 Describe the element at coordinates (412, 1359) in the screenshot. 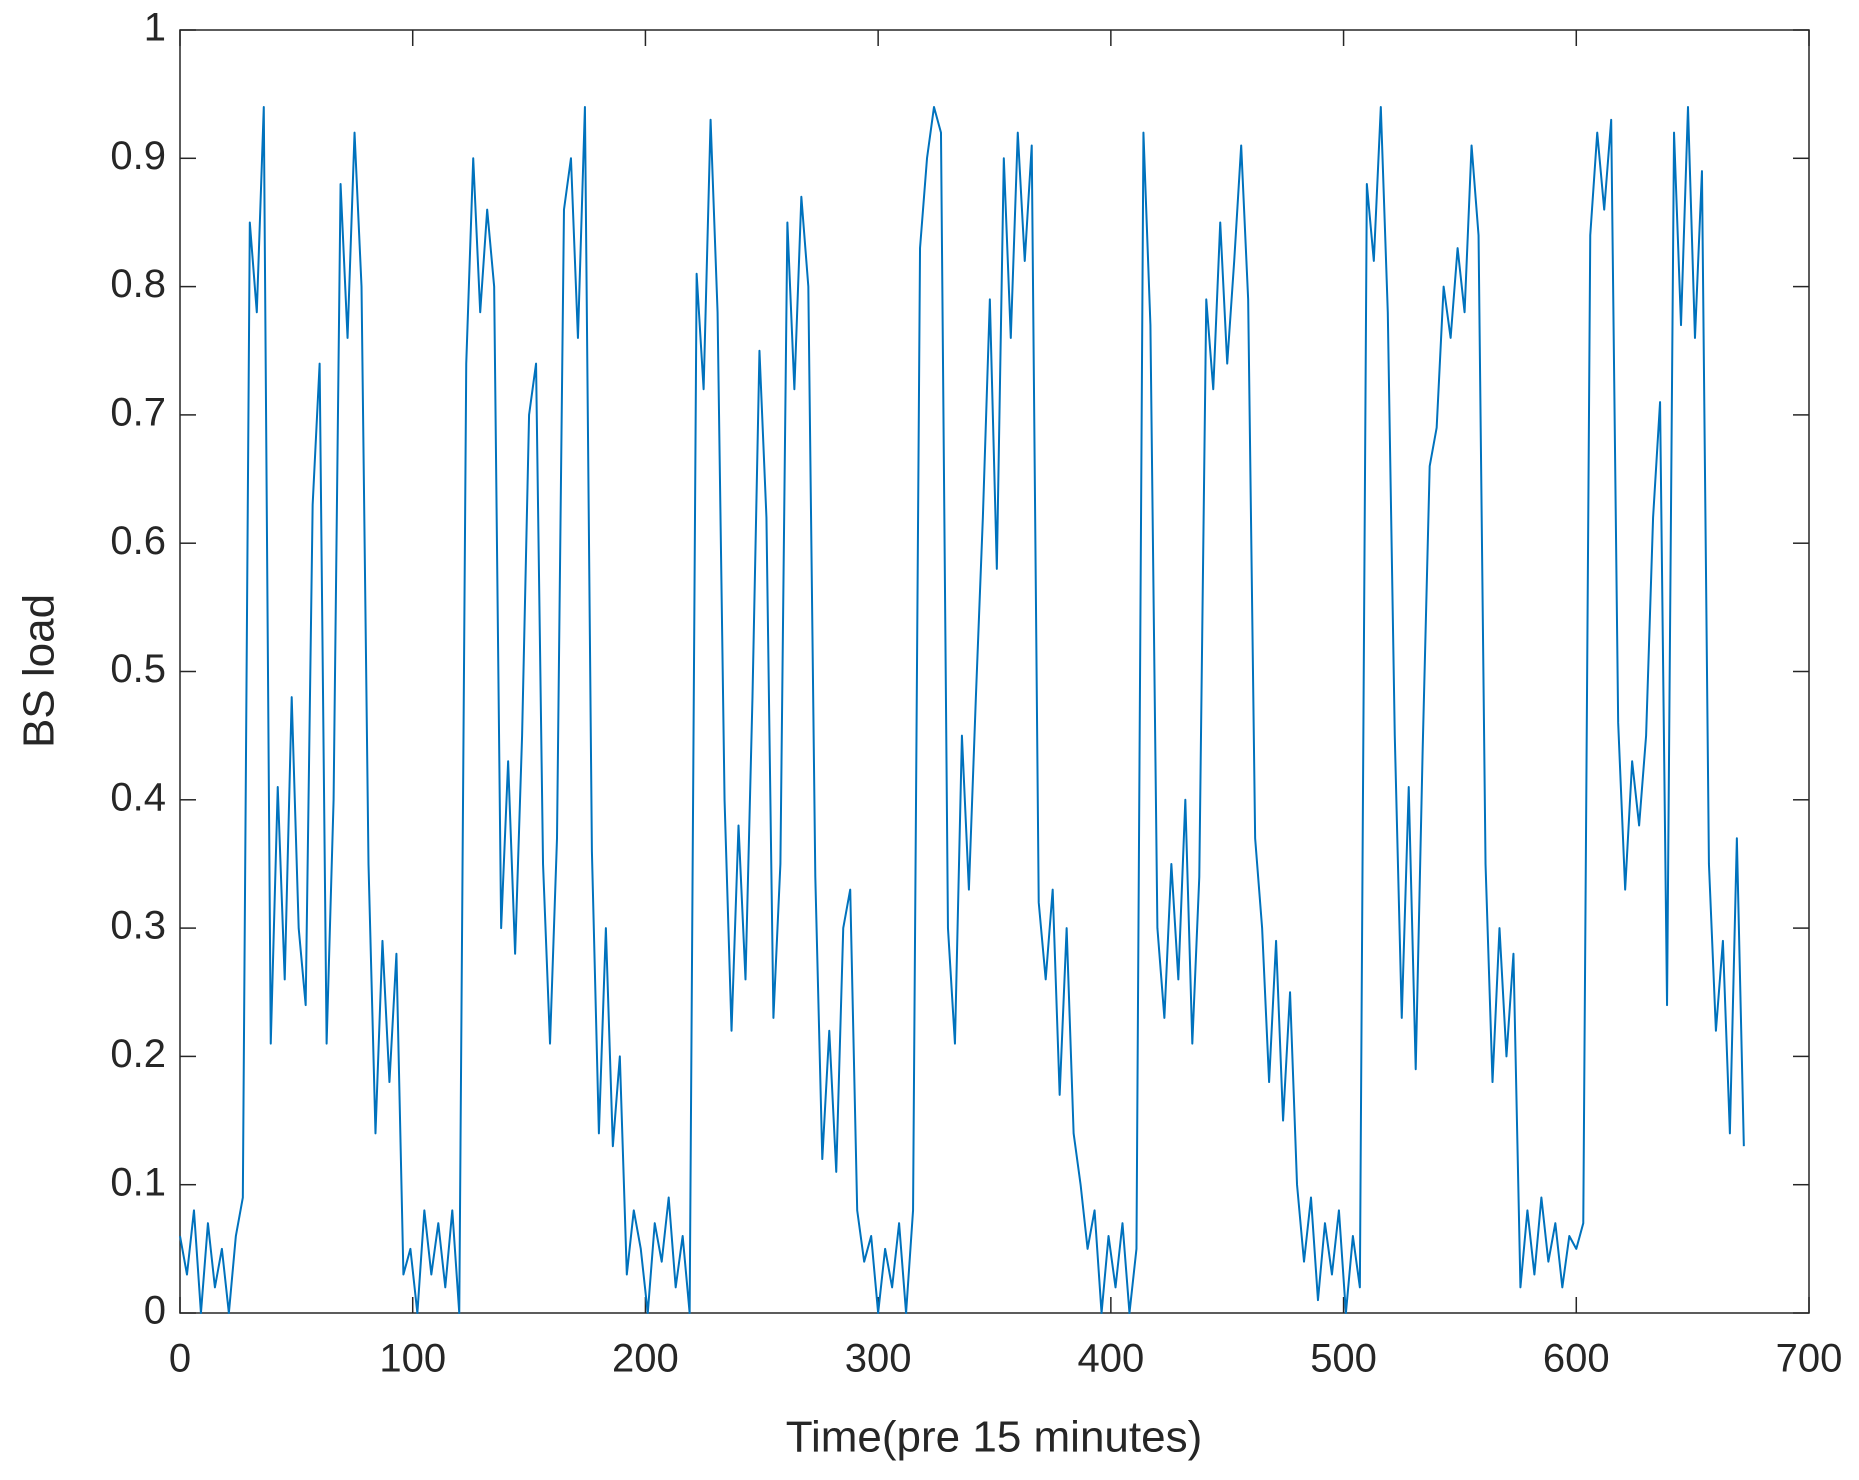

I see `x-tick-label: 100` at that location.